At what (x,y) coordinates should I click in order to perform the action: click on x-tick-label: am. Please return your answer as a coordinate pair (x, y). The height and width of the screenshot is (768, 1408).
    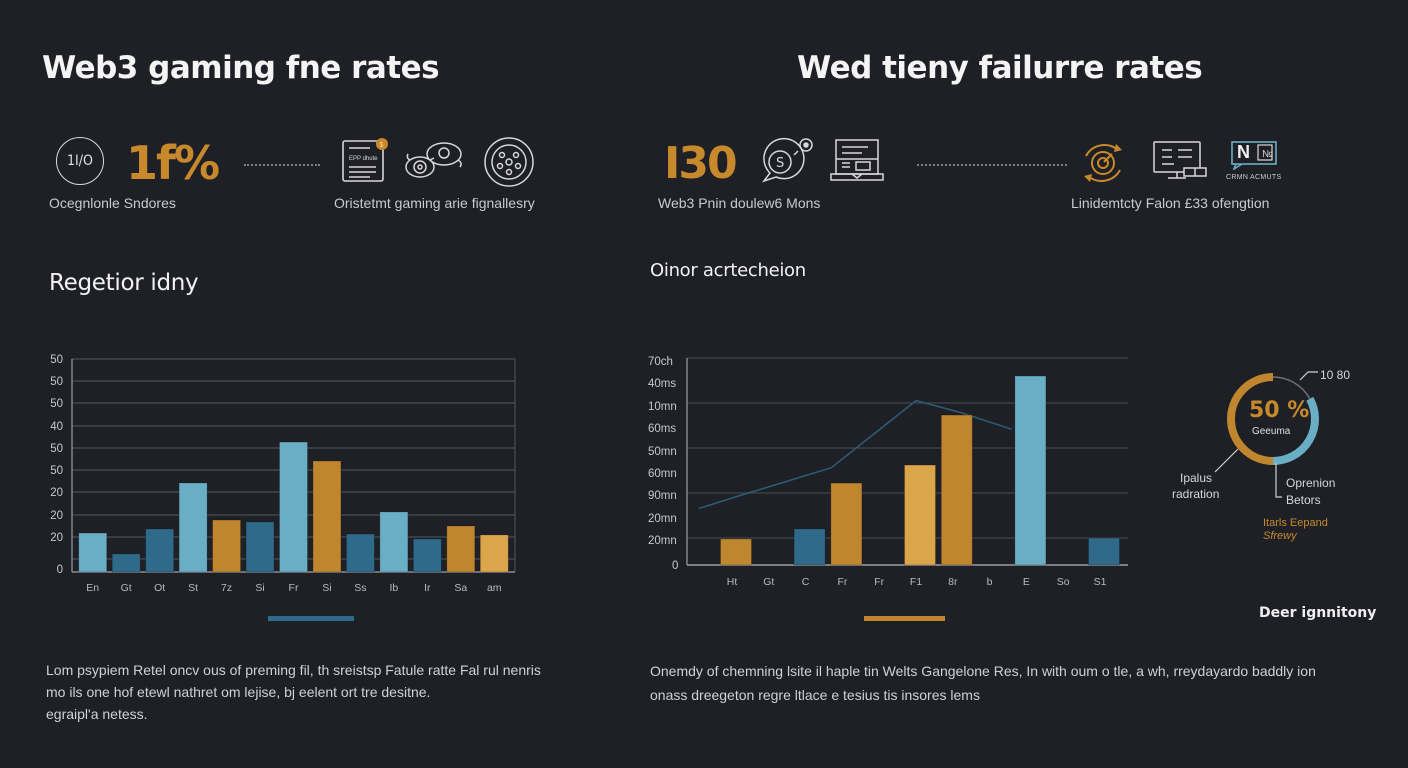
    Looking at the image, I should click on (494, 588).